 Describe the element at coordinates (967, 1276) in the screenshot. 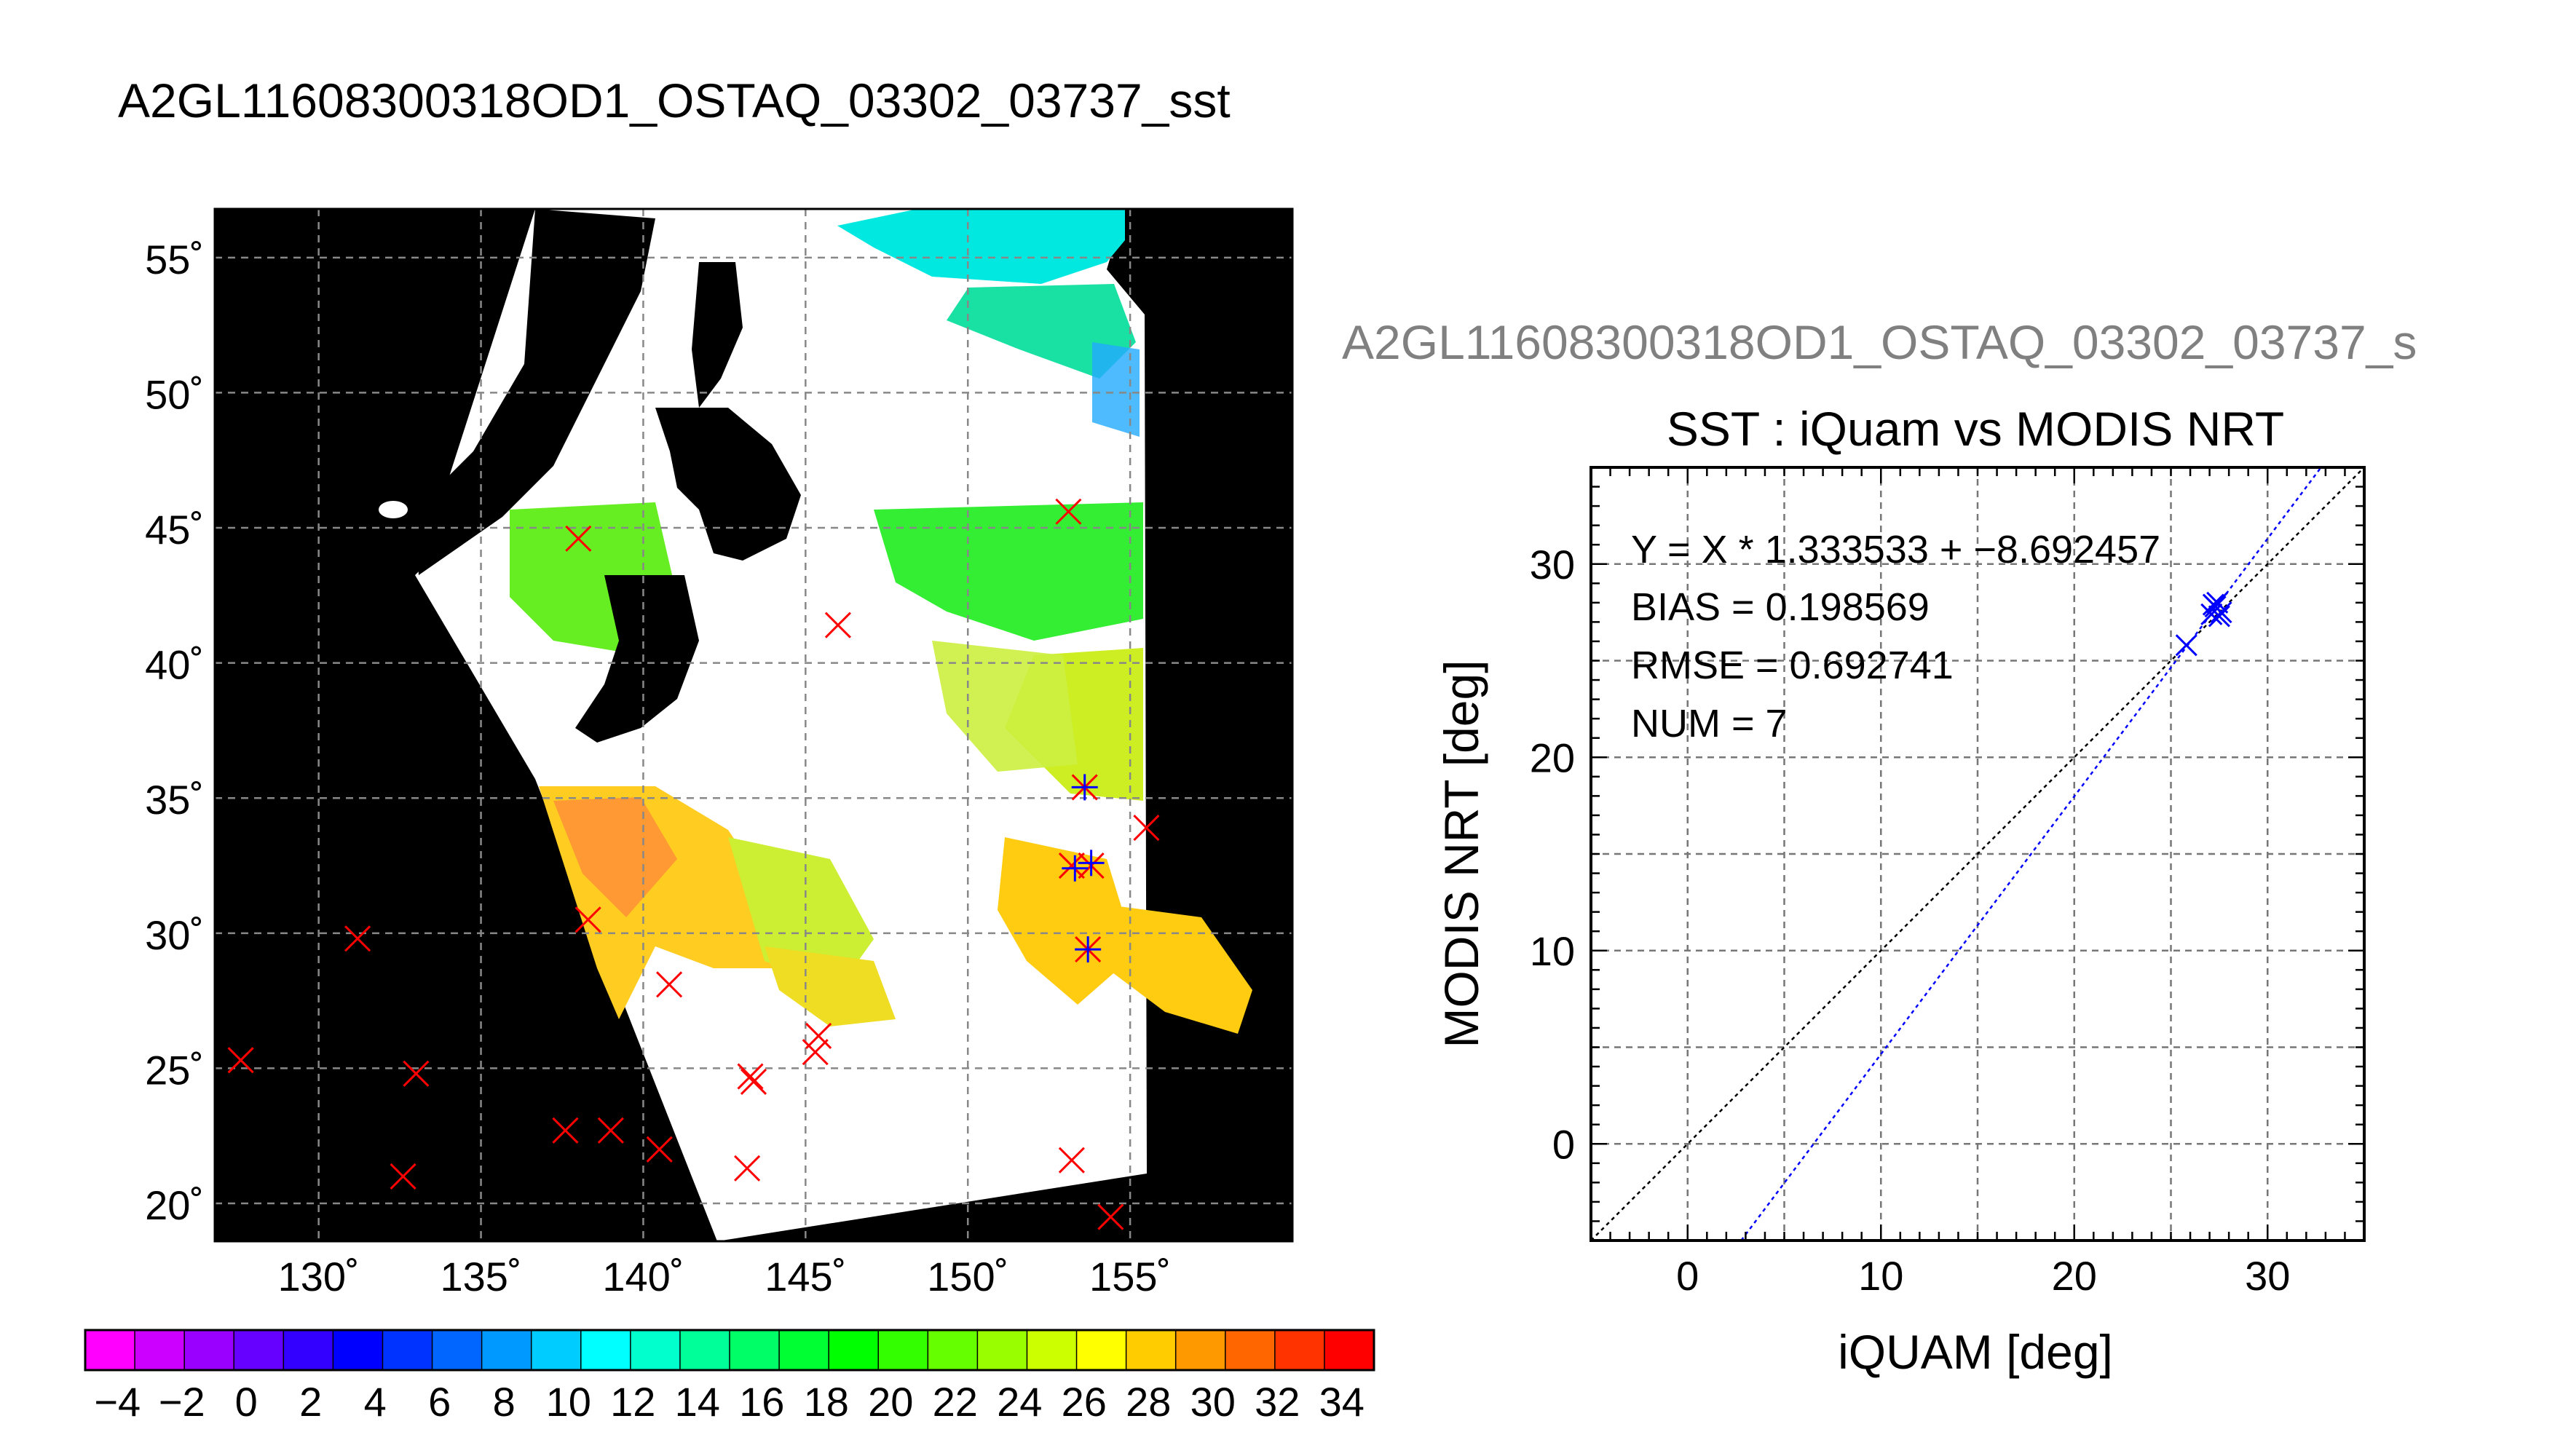

I see `lon-tick-label: 150˚` at that location.